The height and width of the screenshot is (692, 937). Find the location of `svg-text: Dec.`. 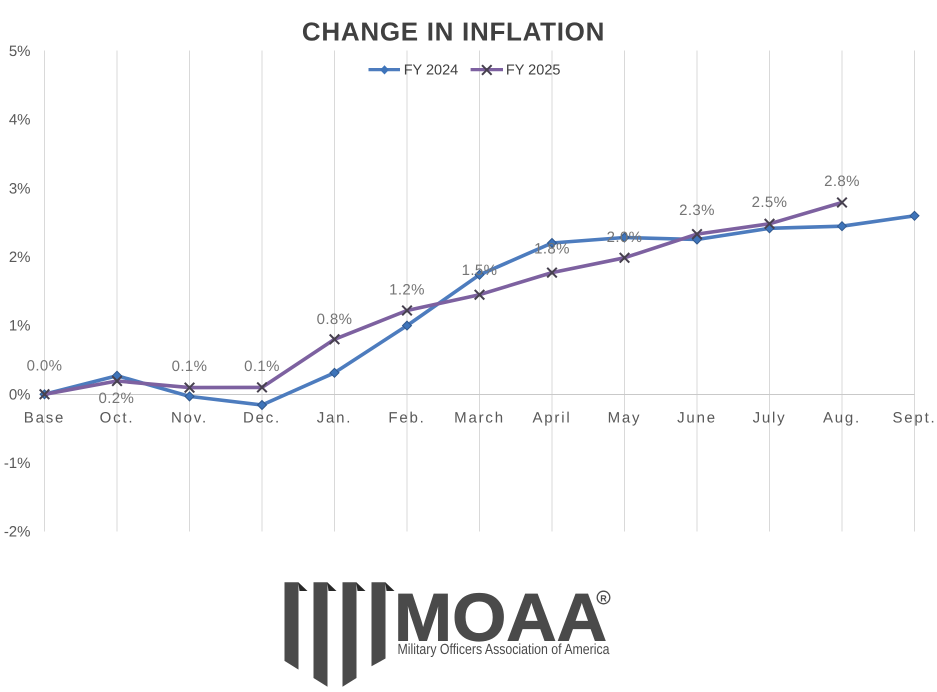

svg-text: Dec. is located at coordinates (262, 418).